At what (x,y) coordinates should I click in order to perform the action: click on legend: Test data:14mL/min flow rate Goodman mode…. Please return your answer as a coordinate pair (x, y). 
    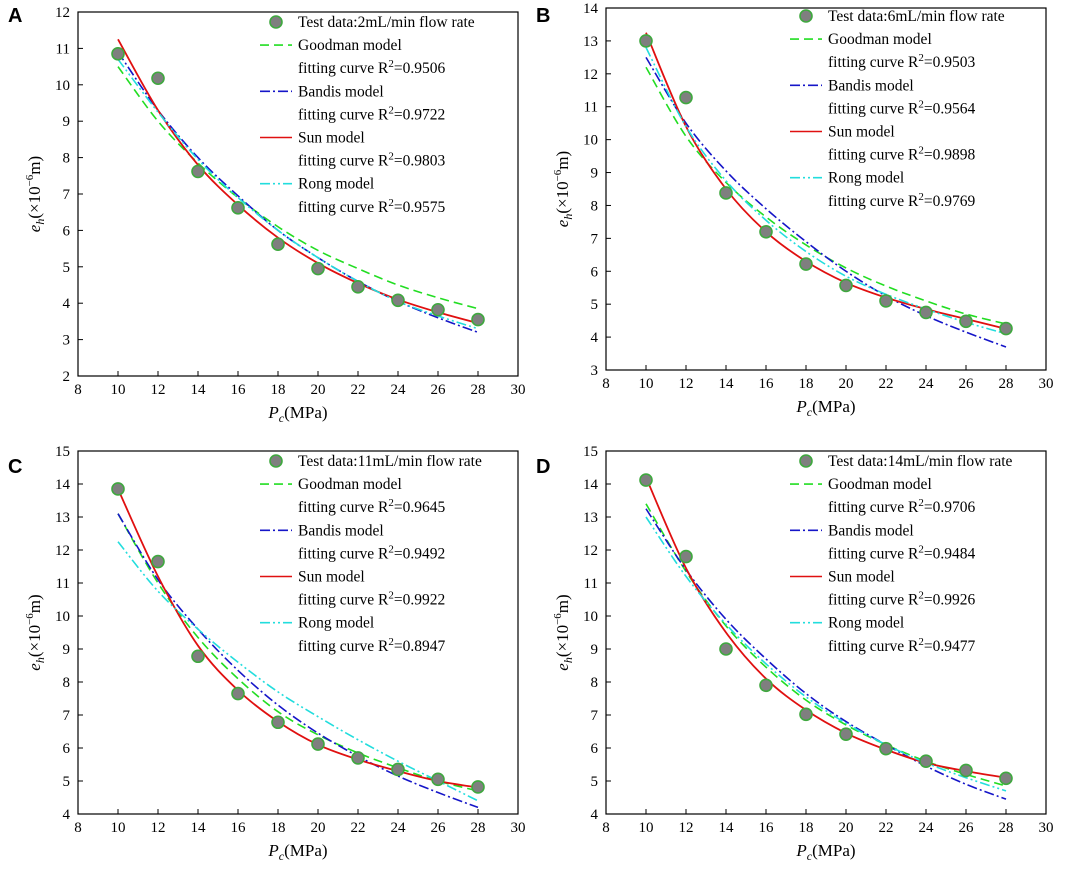
    Looking at the image, I should click on (901, 554).